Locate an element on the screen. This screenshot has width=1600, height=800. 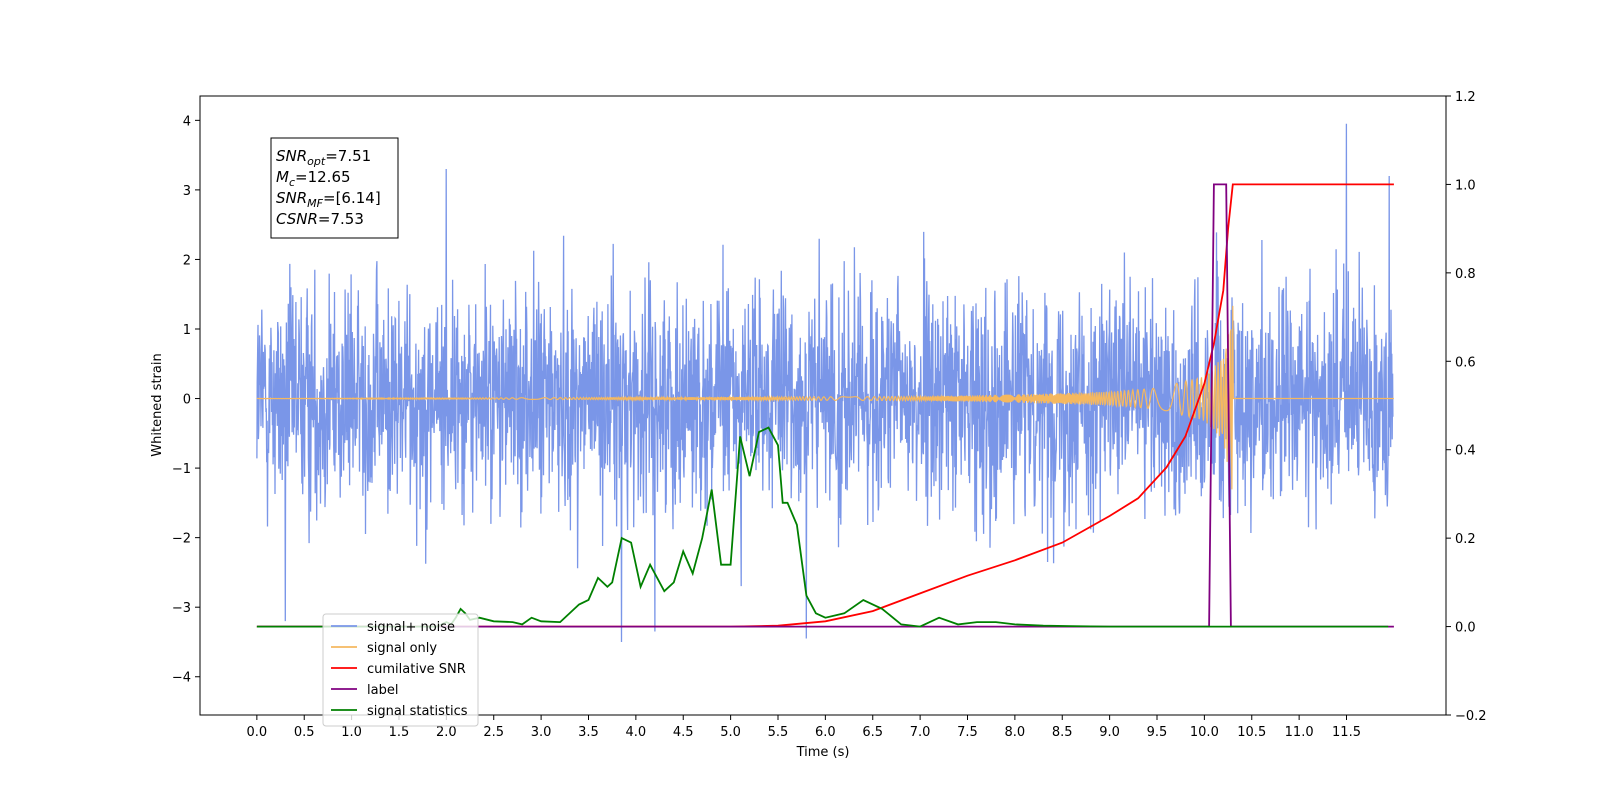
y-left-tick-label: −3 is located at coordinates (181, 608).